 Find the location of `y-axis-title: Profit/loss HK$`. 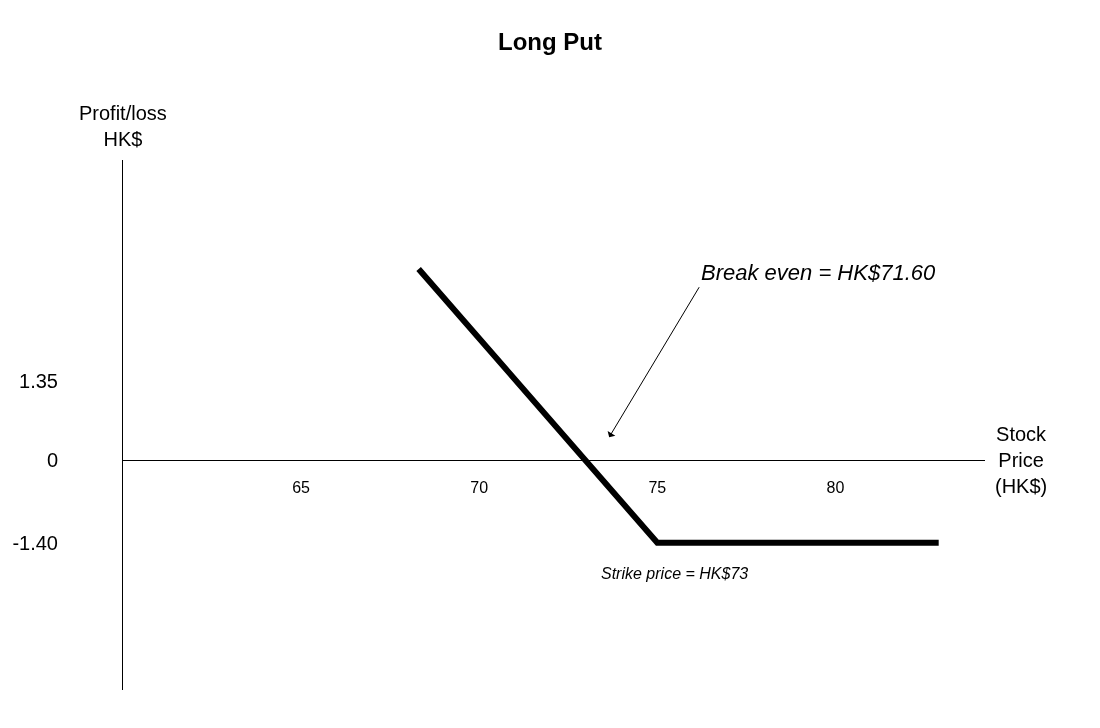

y-axis-title: Profit/loss HK$ is located at coordinates (123, 126).